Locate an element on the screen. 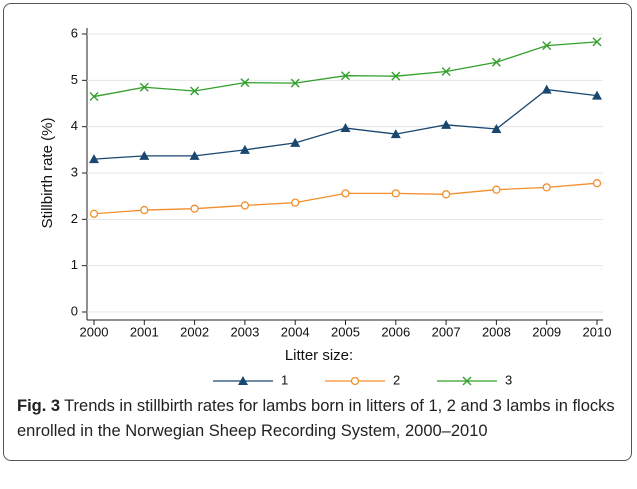  y-tick-label: 6 is located at coordinates (74, 32).